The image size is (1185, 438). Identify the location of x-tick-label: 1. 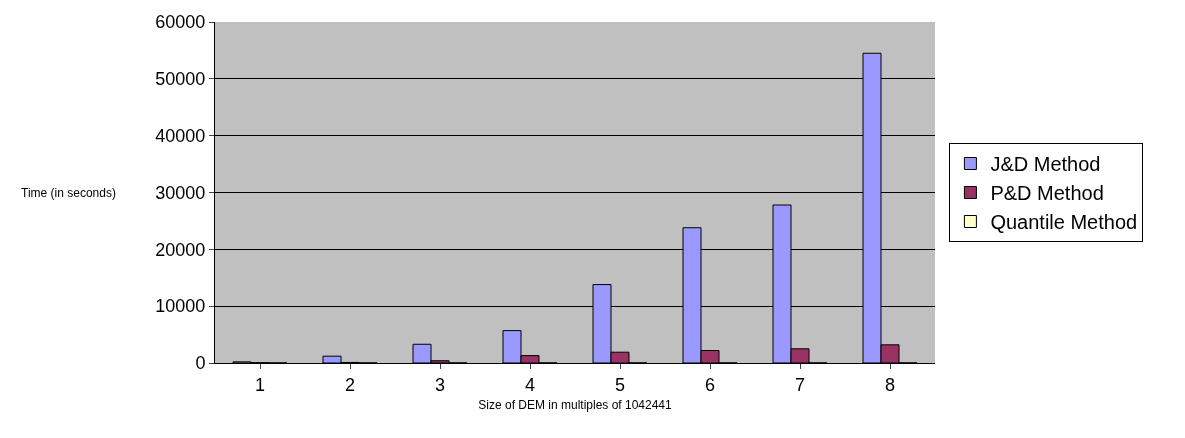
(260, 384).